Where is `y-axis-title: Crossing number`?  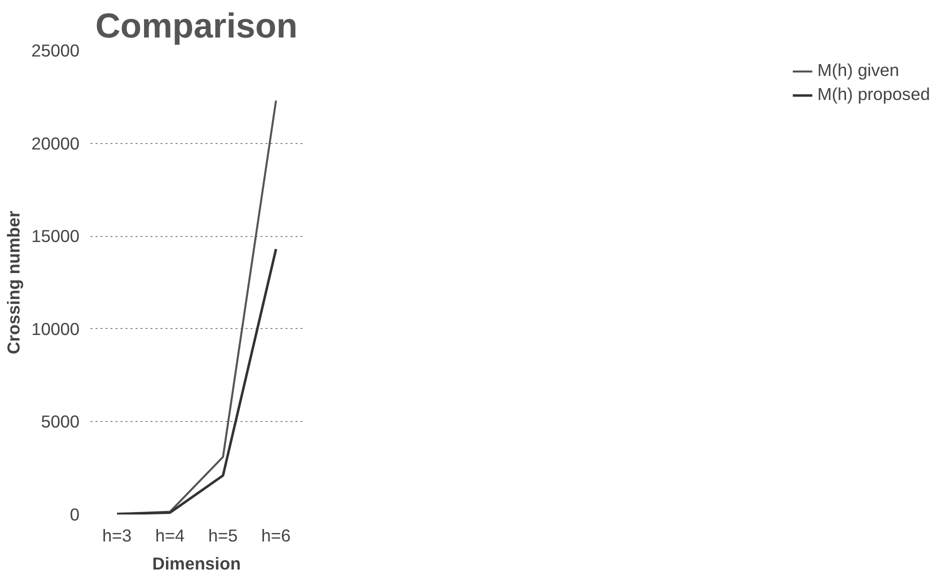
y-axis-title: Crossing number is located at coordinates (13, 282).